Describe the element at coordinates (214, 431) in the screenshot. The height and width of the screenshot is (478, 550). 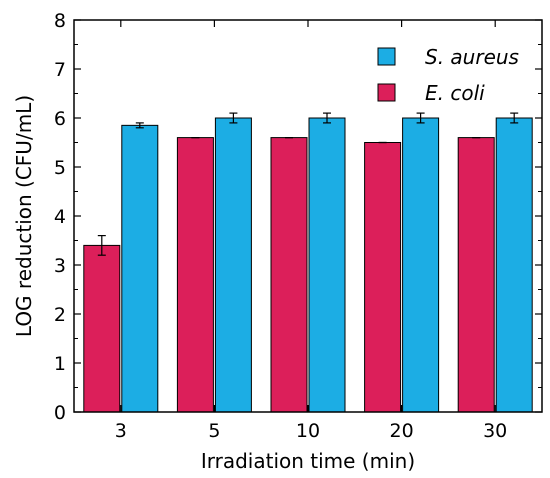
I see `x-tick-label: 5` at that location.